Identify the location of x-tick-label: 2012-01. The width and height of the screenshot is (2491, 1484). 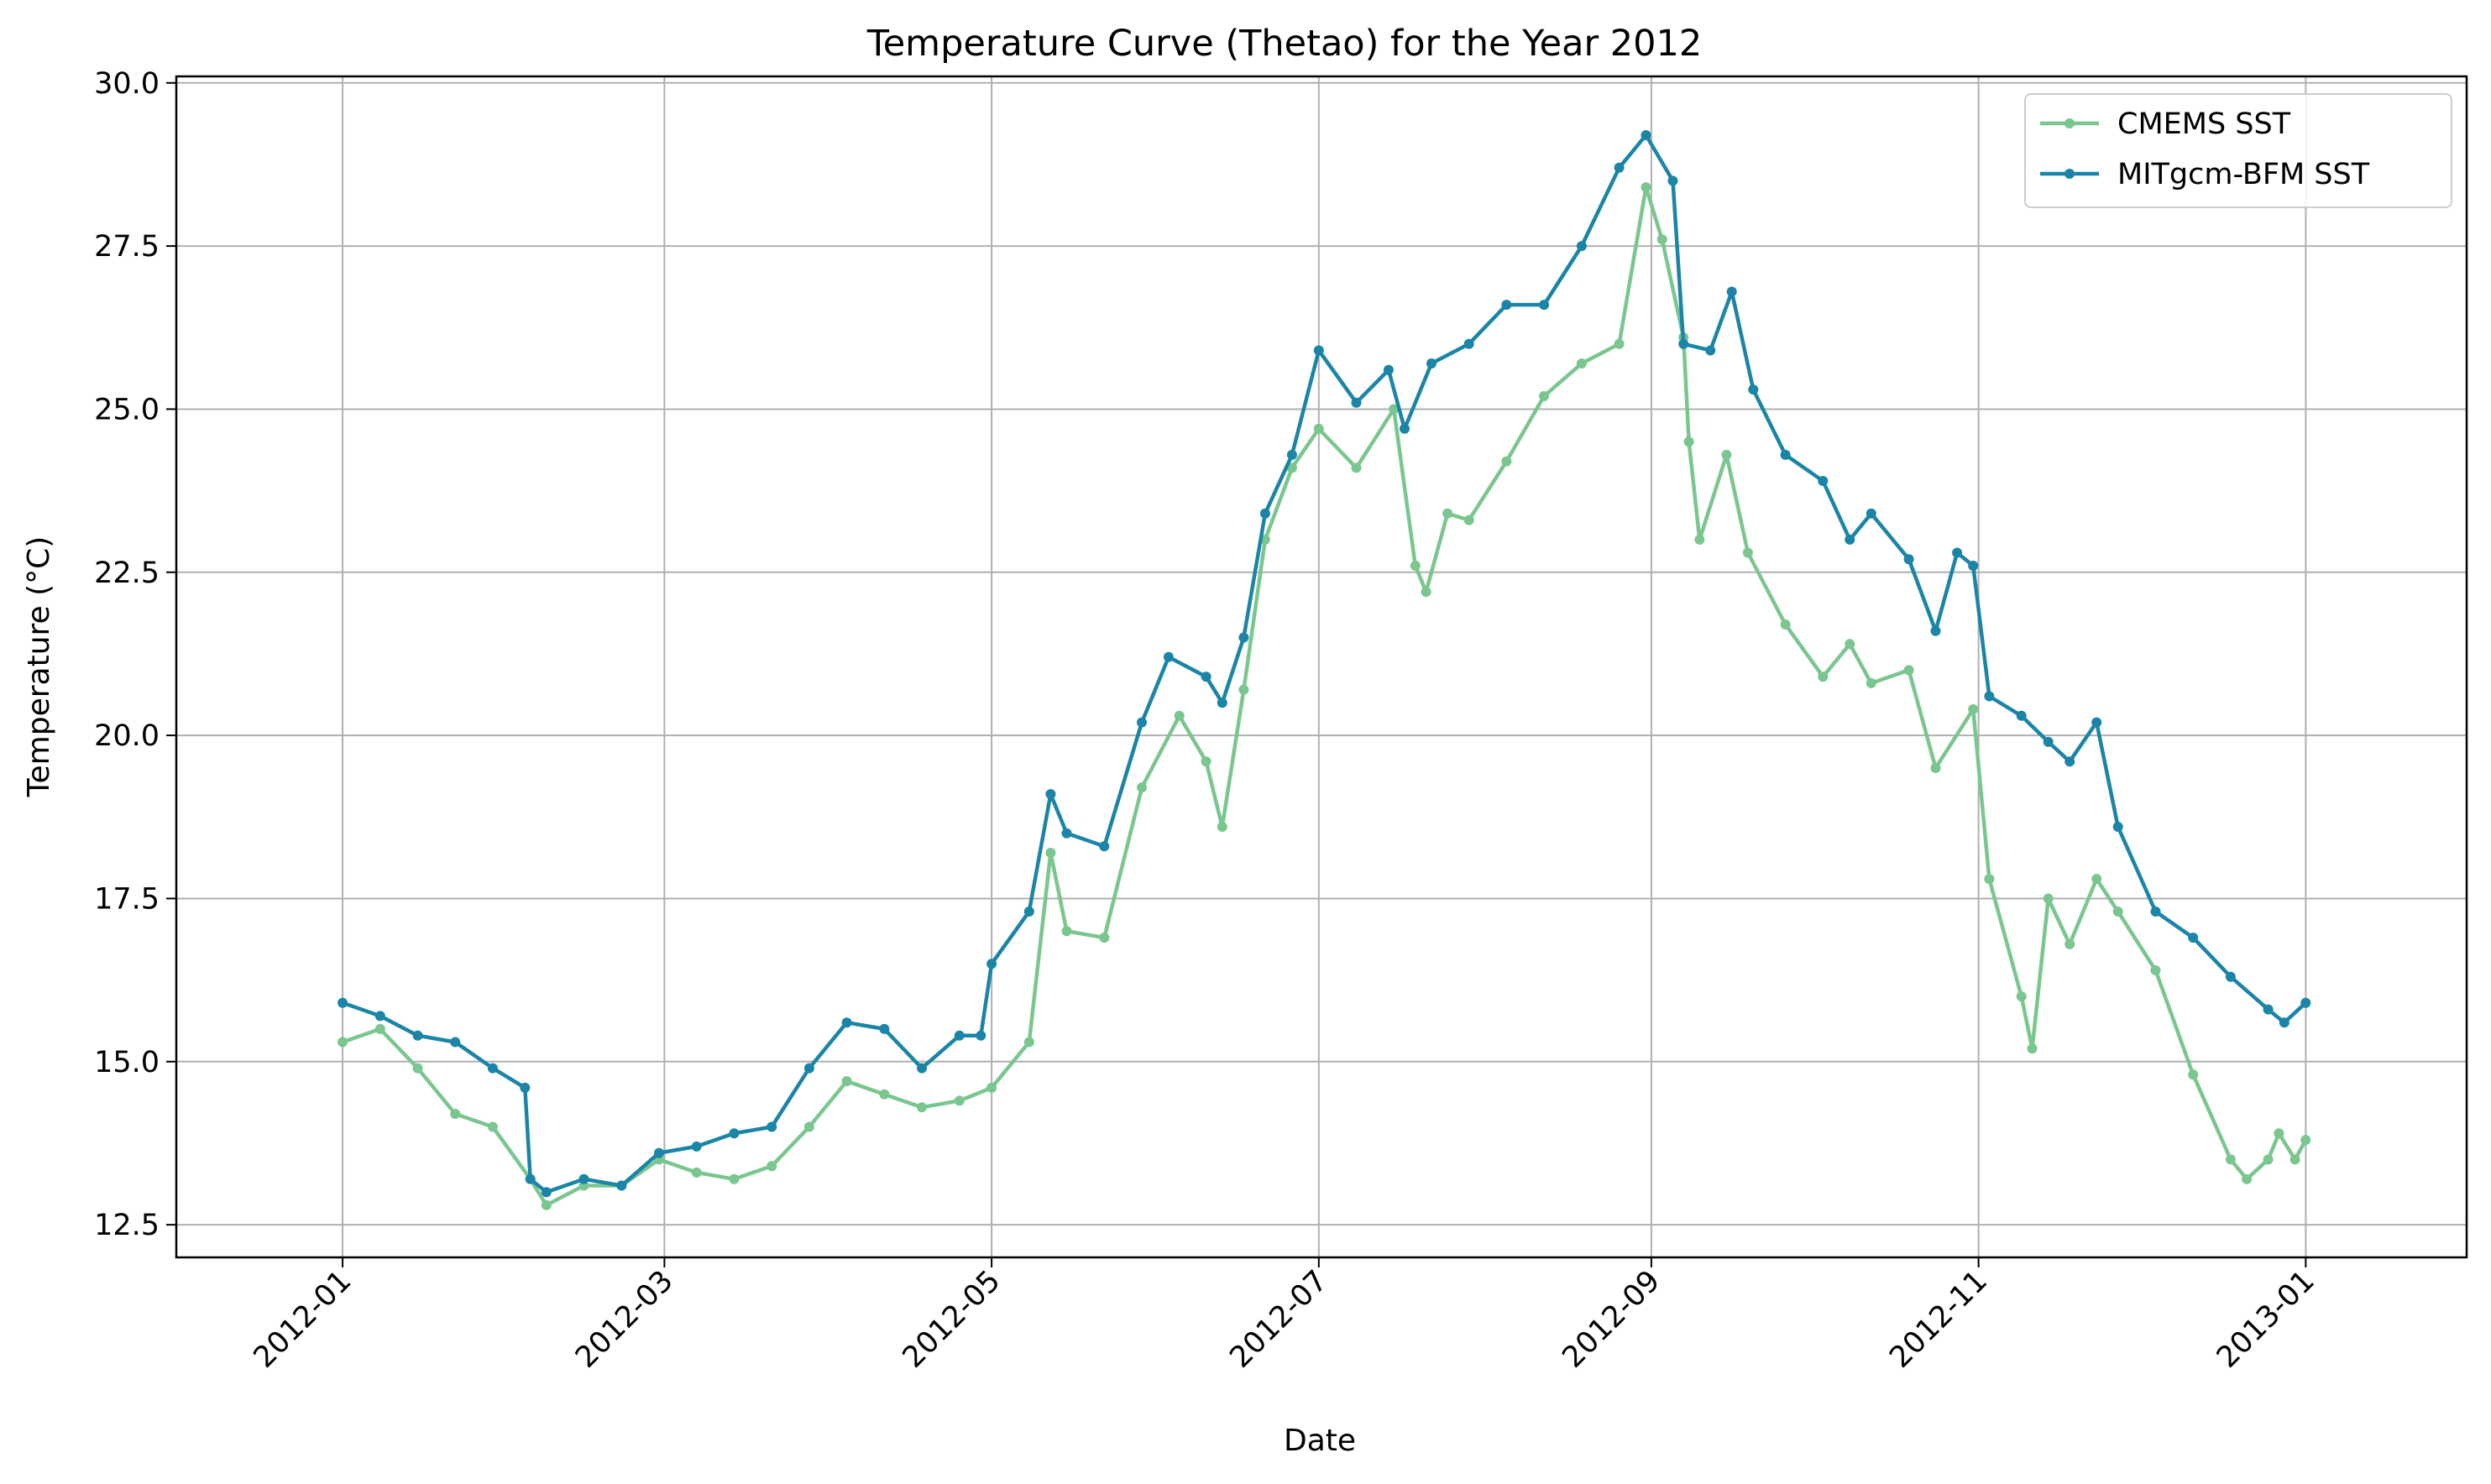
(303, 1319).